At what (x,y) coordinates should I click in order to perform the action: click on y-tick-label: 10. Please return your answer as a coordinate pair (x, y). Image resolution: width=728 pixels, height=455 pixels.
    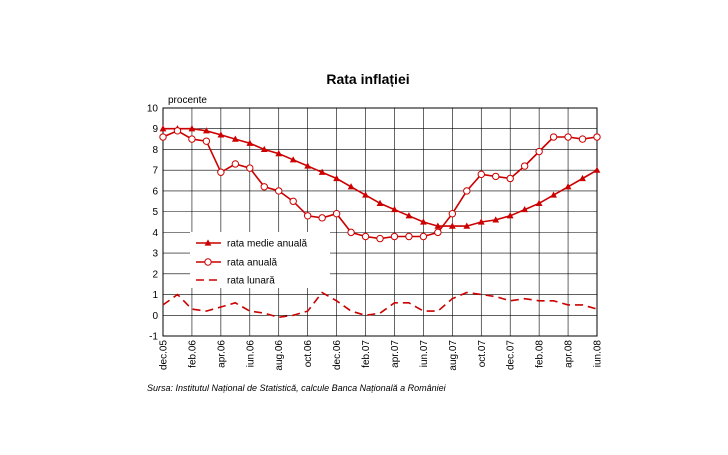
    Looking at the image, I should click on (153, 109).